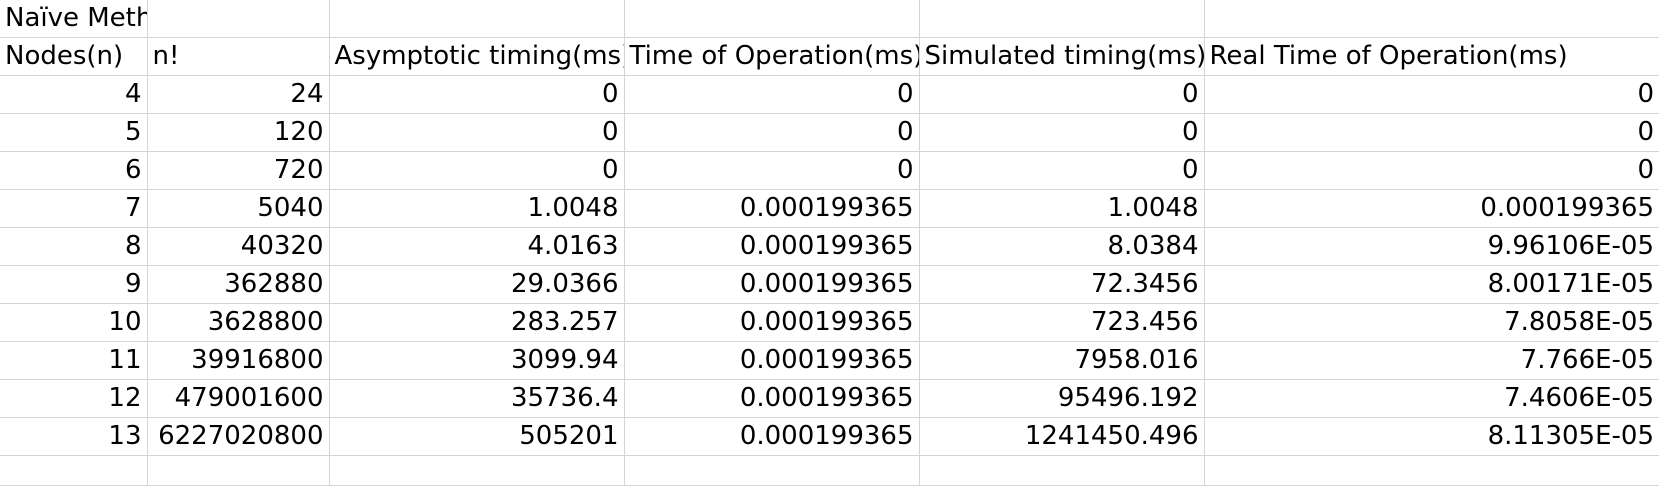  I want to click on cell-asymptotic-timing: 1.0048, so click(476, 208).